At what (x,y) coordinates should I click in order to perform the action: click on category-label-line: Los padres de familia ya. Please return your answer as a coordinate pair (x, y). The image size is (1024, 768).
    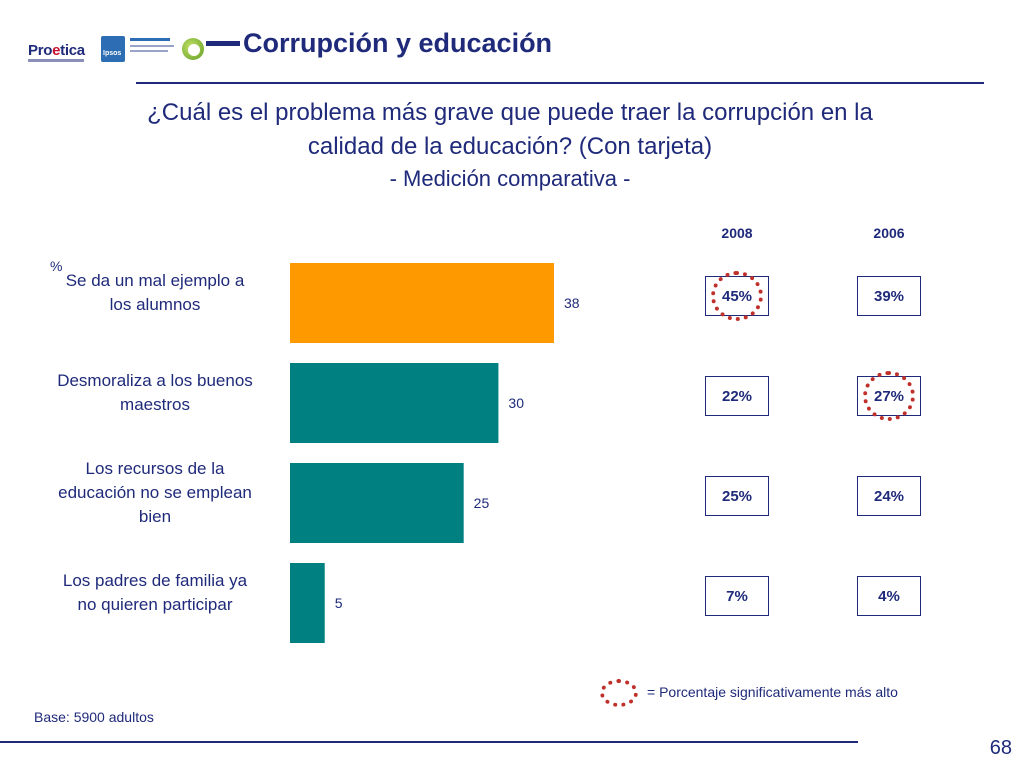
    Looking at the image, I should click on (155, 580).